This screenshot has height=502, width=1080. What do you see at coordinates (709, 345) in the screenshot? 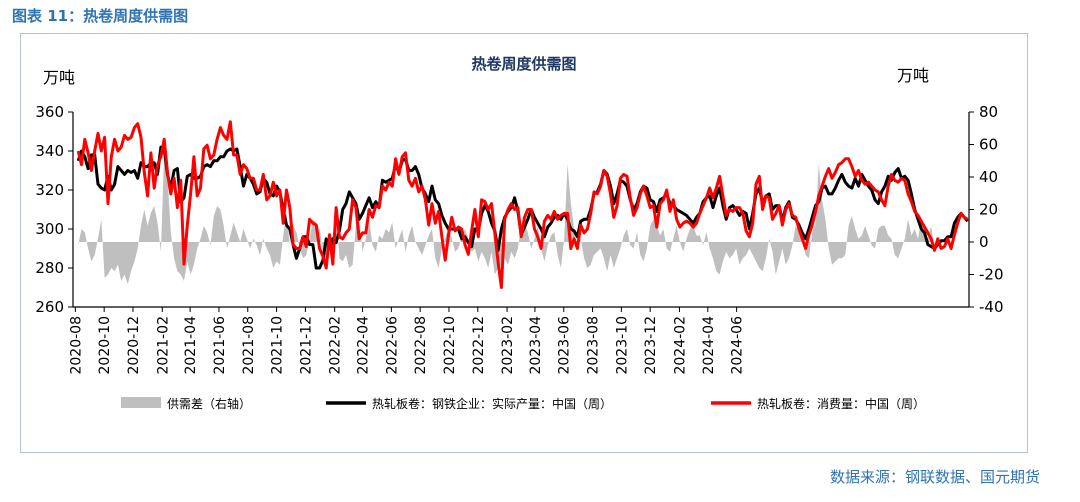
I see `x-tick-label: 2024-04` at bounding box center [709, 345].